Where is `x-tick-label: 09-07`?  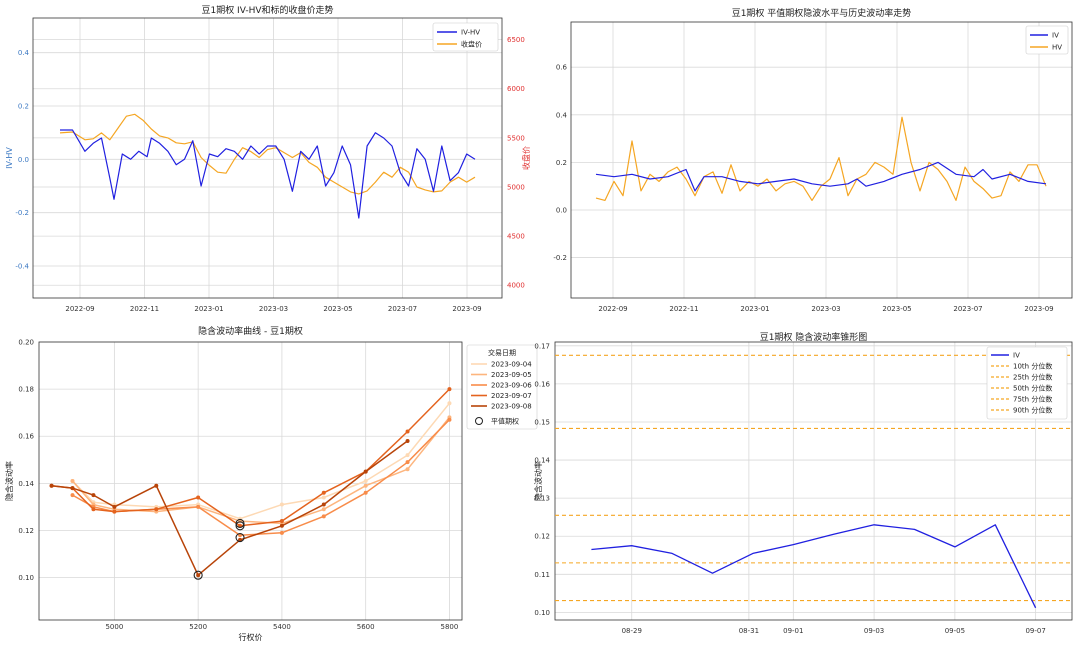
x-tick-label: 09-07 is located at coordinates (1035, 631).